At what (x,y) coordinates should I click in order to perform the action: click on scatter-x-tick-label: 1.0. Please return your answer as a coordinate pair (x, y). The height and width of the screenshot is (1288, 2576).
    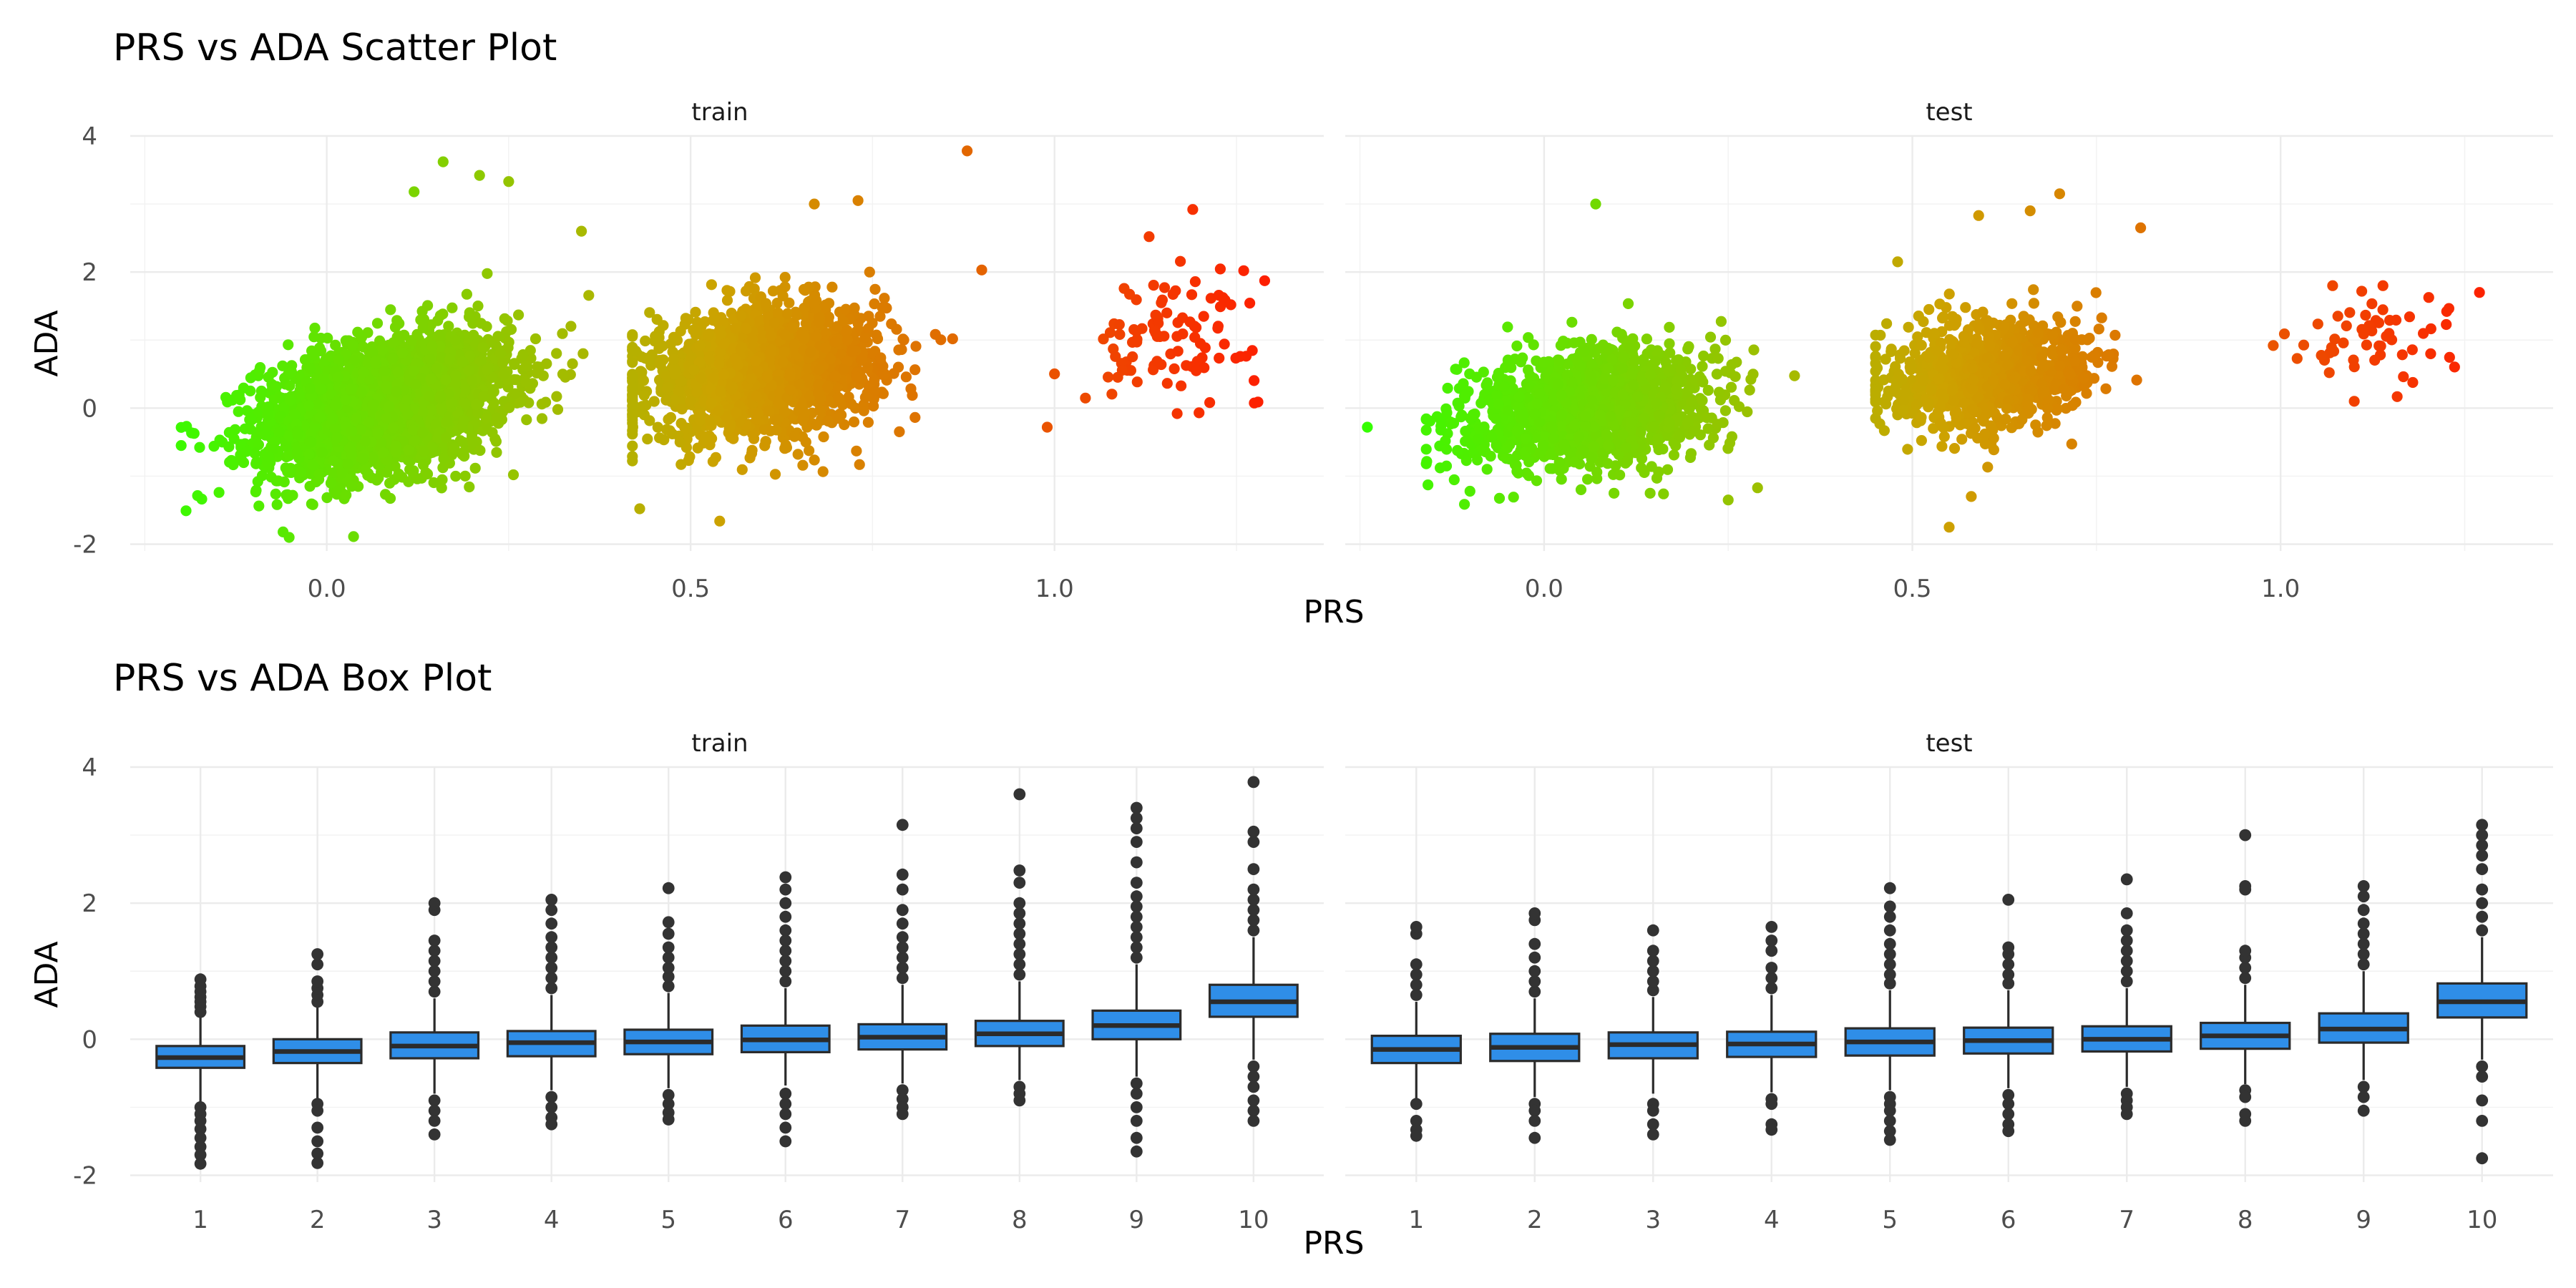
    Looking at the image, I should click on (1054, 589).